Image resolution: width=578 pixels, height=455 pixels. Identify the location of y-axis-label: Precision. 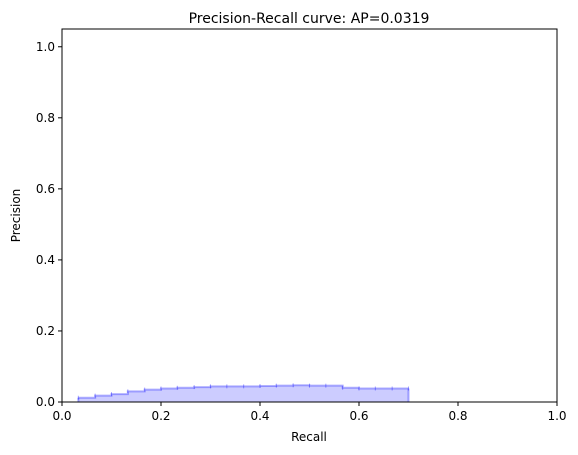
(16, 216).